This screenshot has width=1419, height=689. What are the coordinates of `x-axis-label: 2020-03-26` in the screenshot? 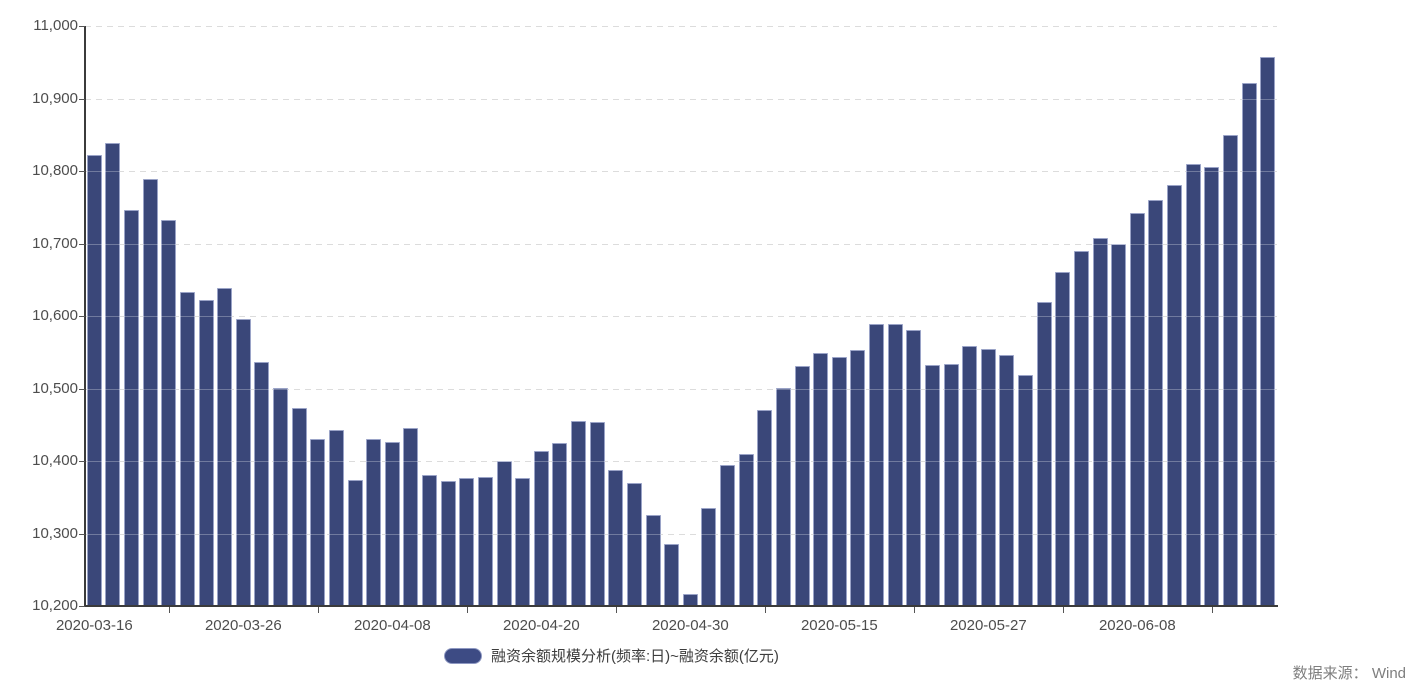 It's located at (243, 625).